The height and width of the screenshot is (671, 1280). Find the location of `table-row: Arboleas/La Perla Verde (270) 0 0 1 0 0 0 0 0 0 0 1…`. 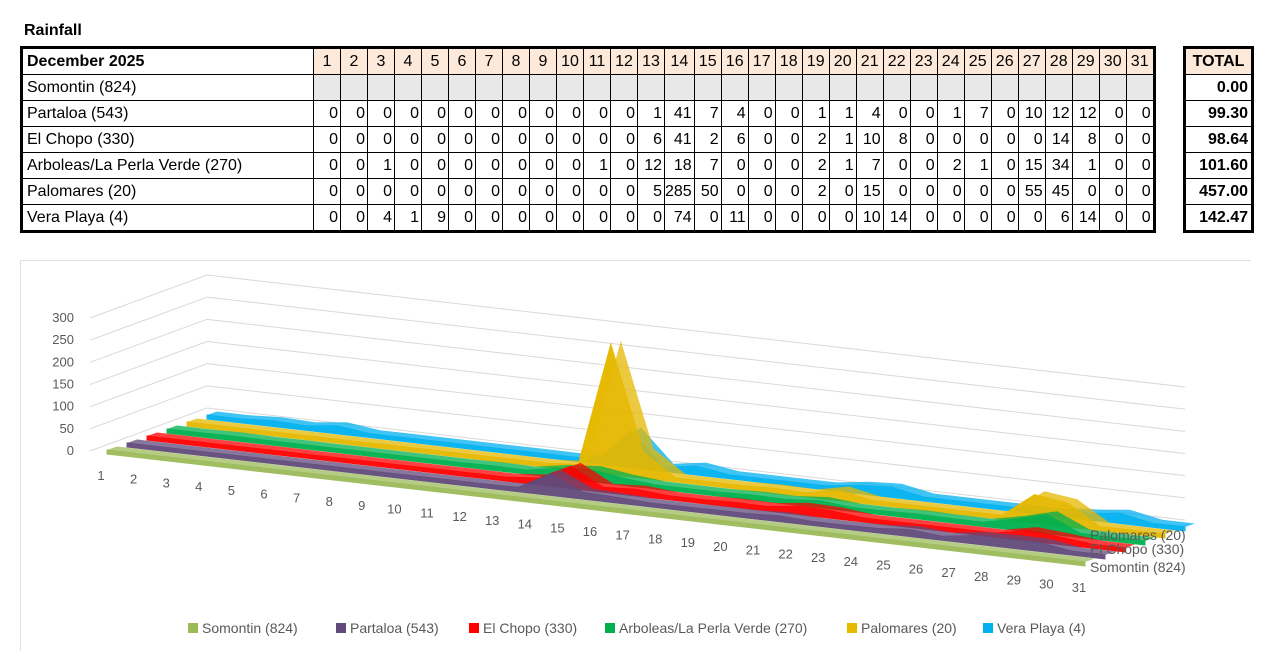

table-row: Arboleas/La Perla Verde (270) 0 0 1 0 0 0 0 0 0 0 1… is located at coordinates (588, 165).